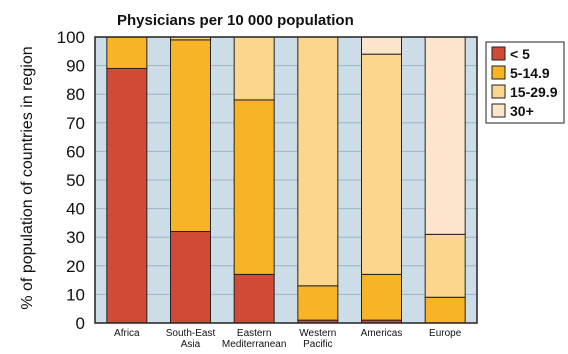  Describe the element at coordinates (75, 294) in the screenshot. I see `y-tick-label: 10` at that location.